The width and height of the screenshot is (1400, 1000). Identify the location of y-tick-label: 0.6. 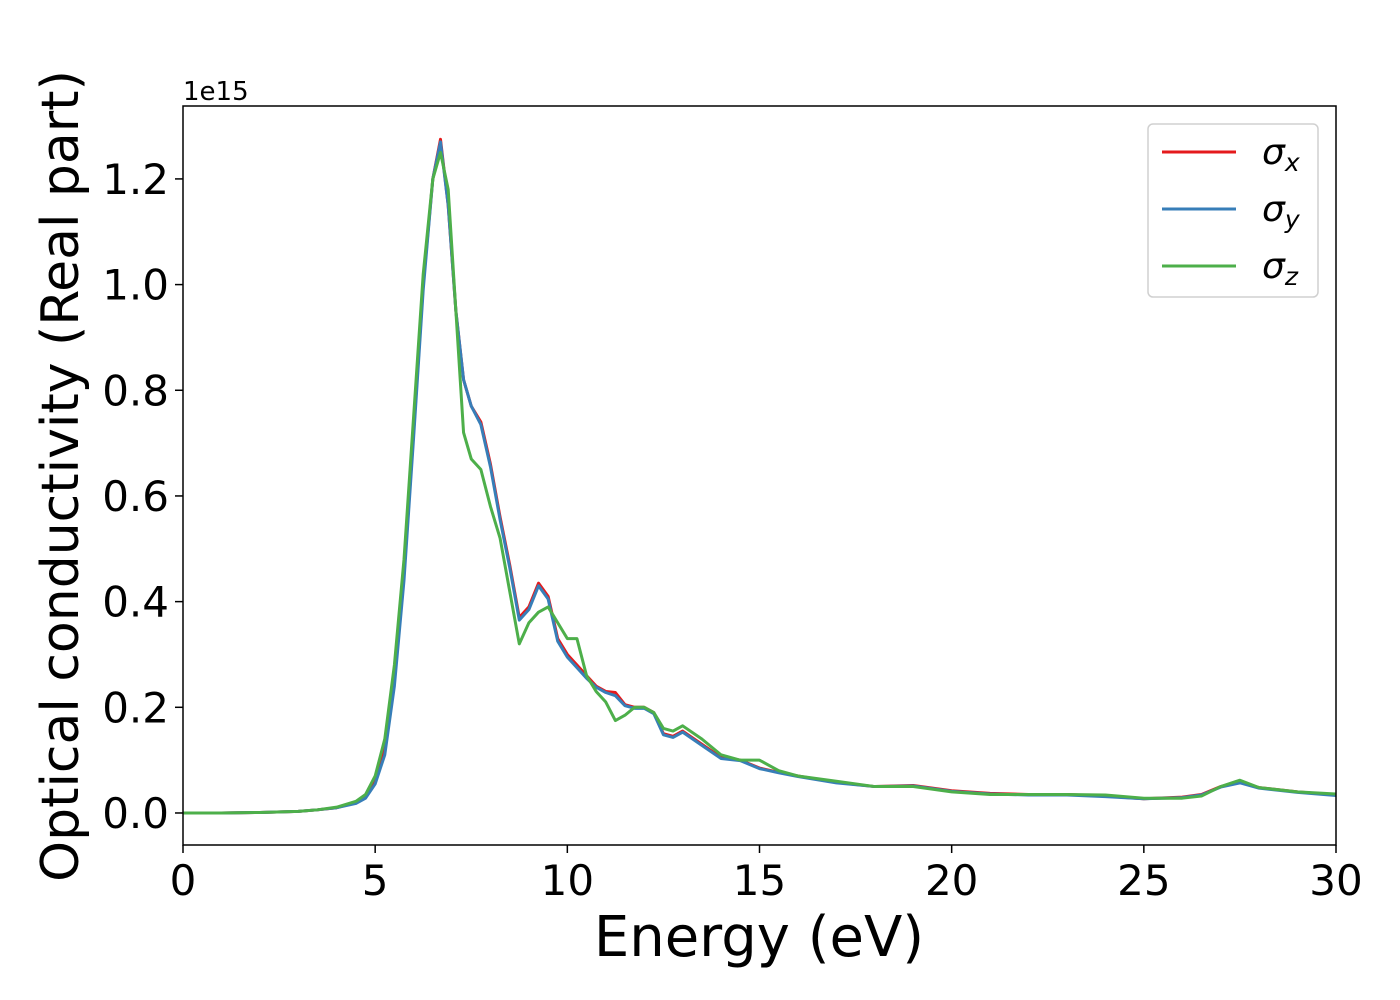
(135, 496).